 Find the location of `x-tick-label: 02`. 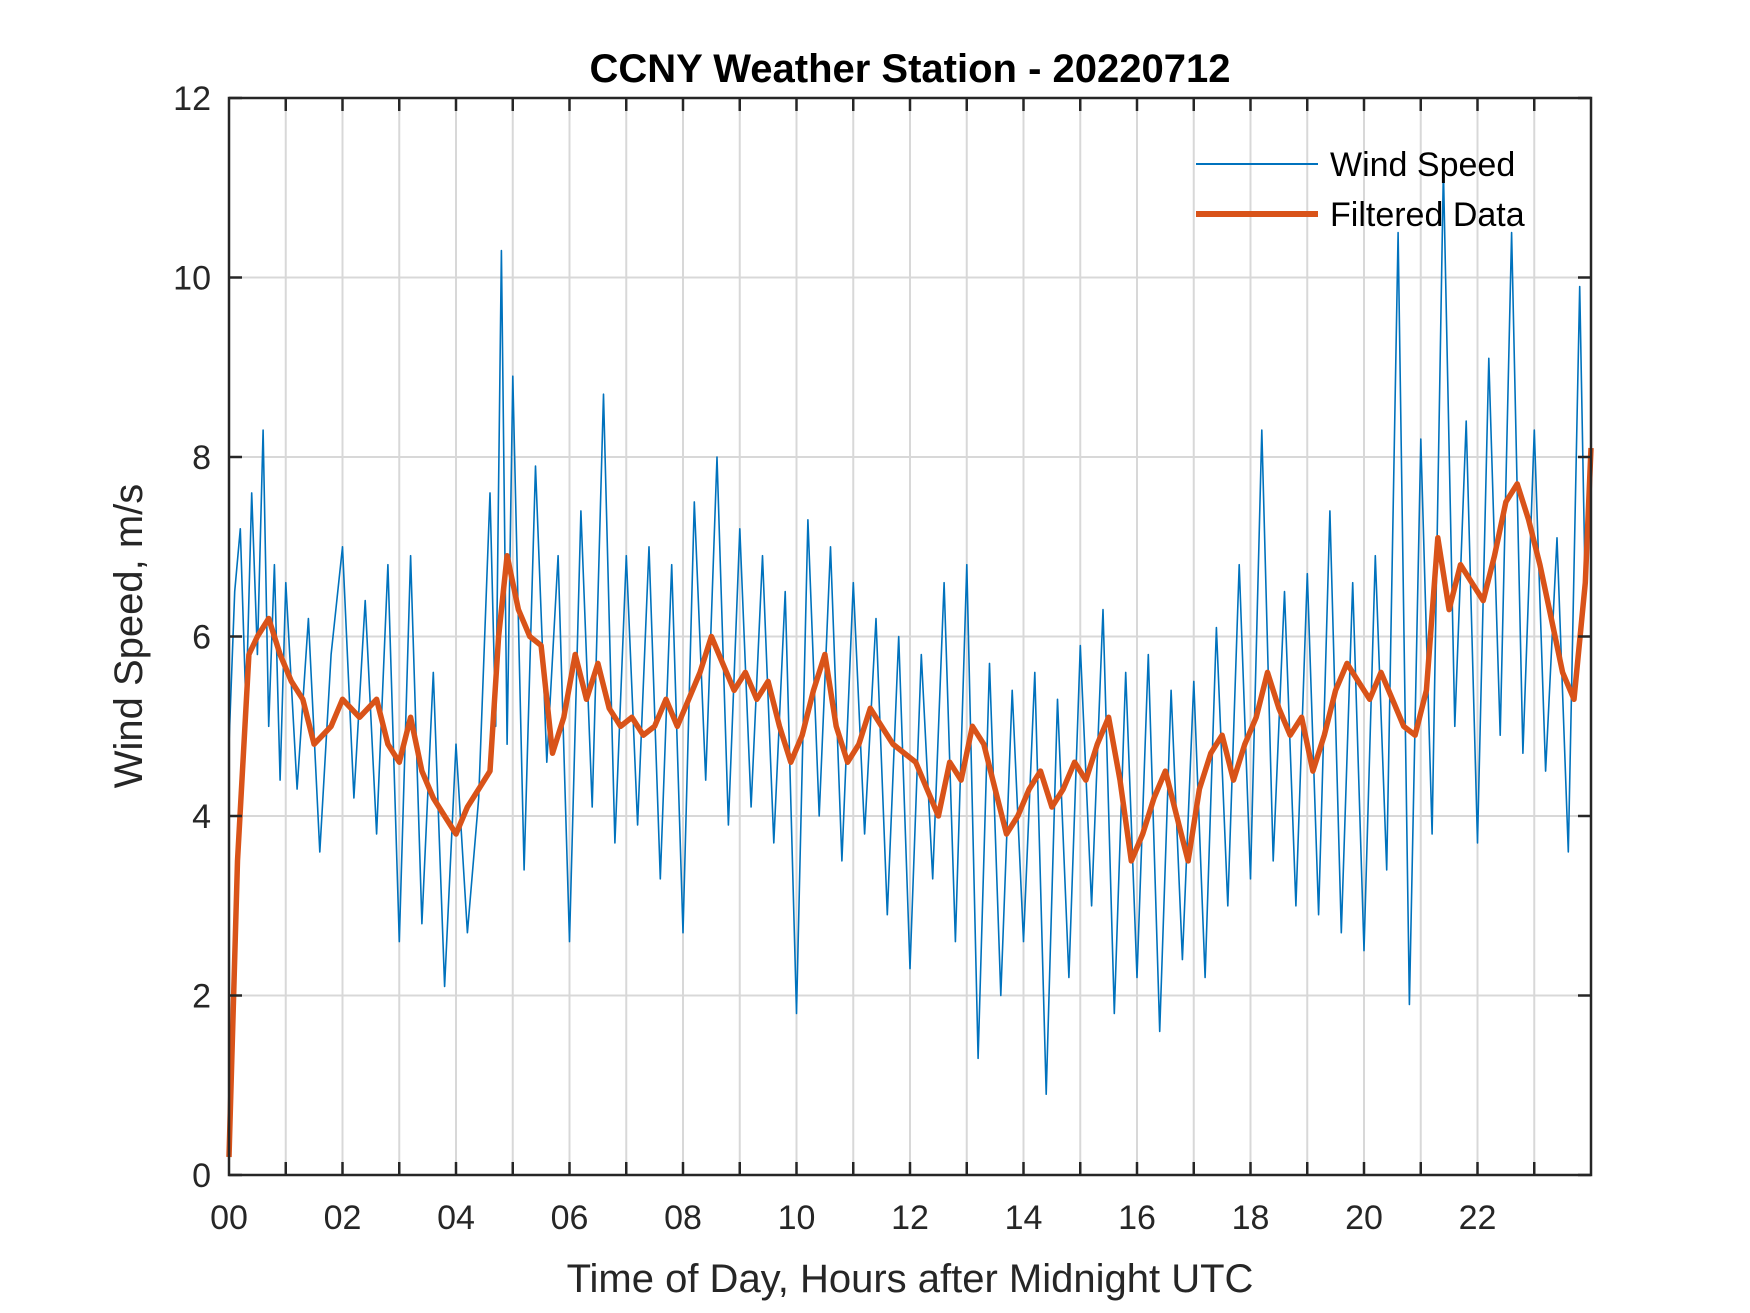

x-tick-label: 02 is located at coordinates (343, 1218).